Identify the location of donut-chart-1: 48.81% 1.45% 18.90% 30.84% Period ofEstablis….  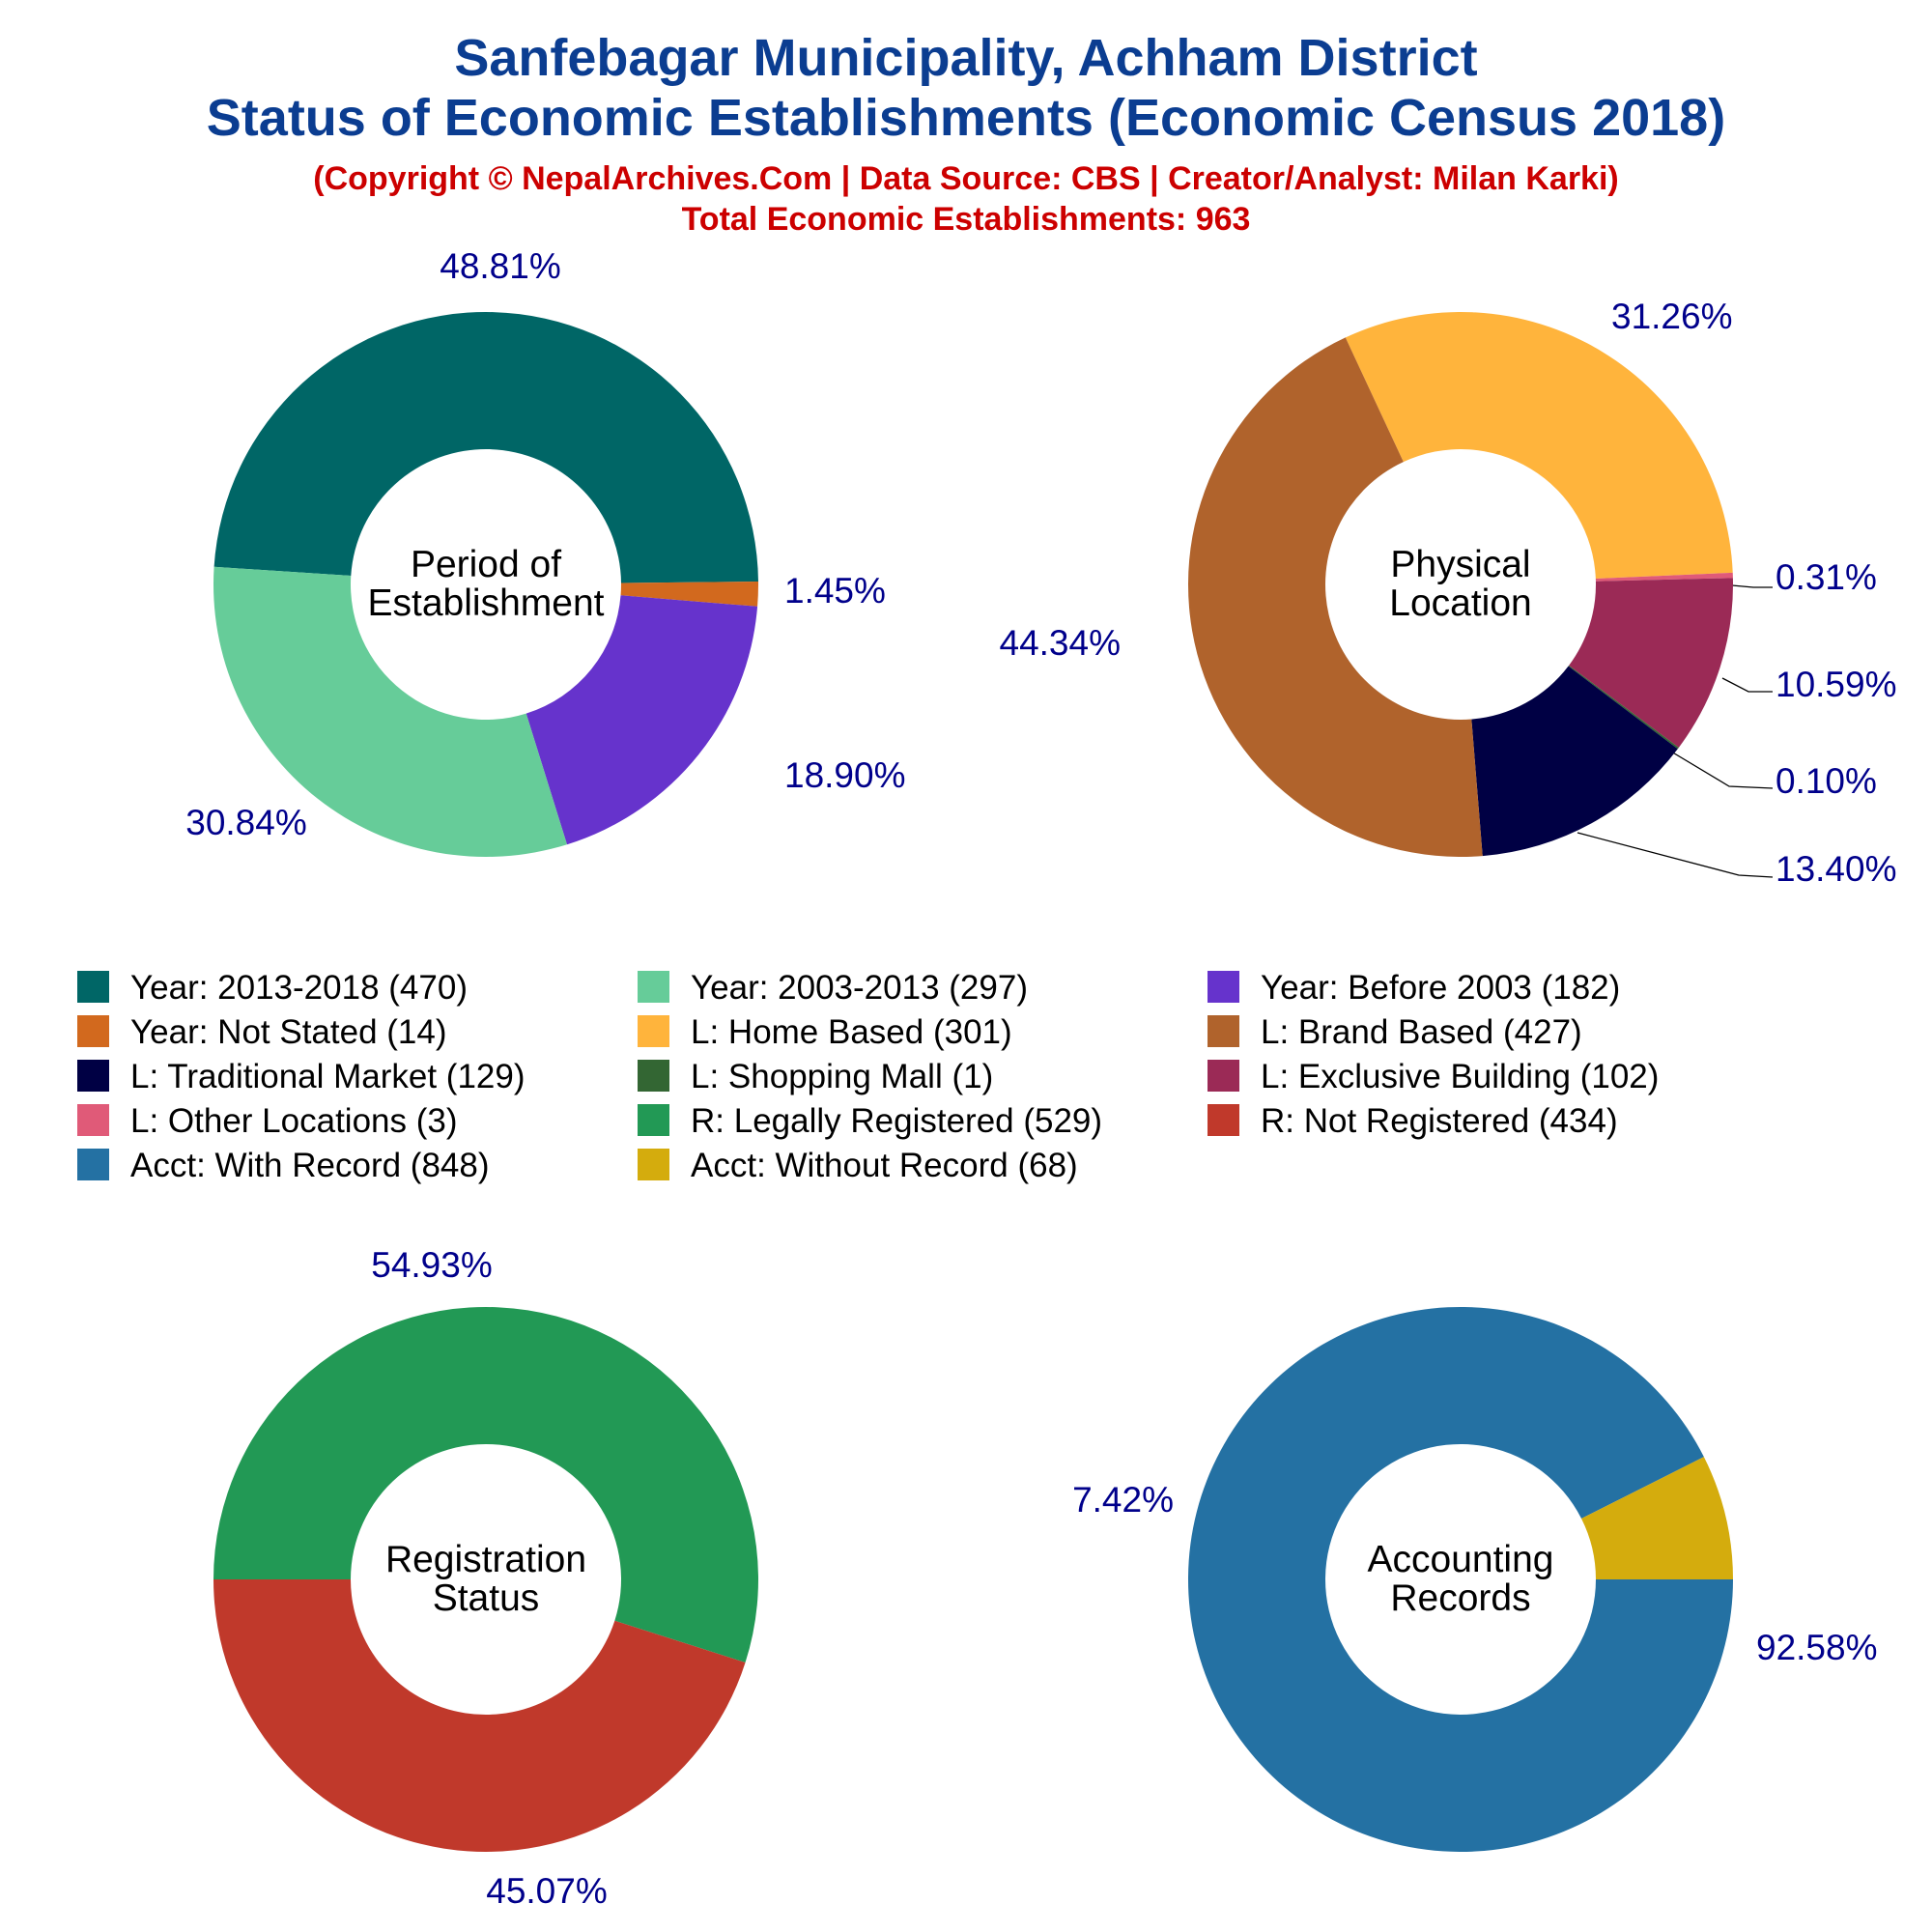
(545, 551).